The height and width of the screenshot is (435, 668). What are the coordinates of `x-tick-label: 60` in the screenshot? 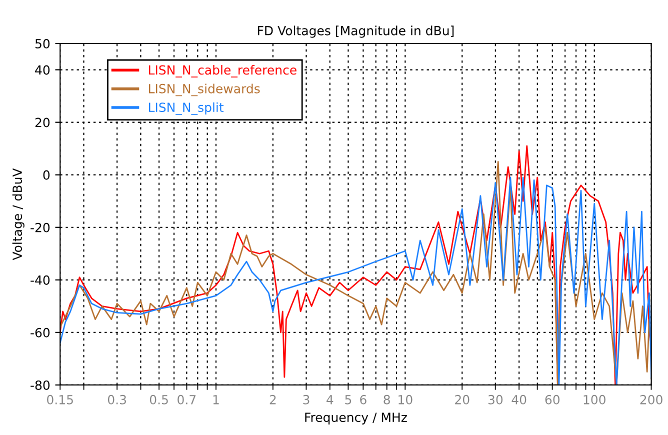 It's located at (552, 399).